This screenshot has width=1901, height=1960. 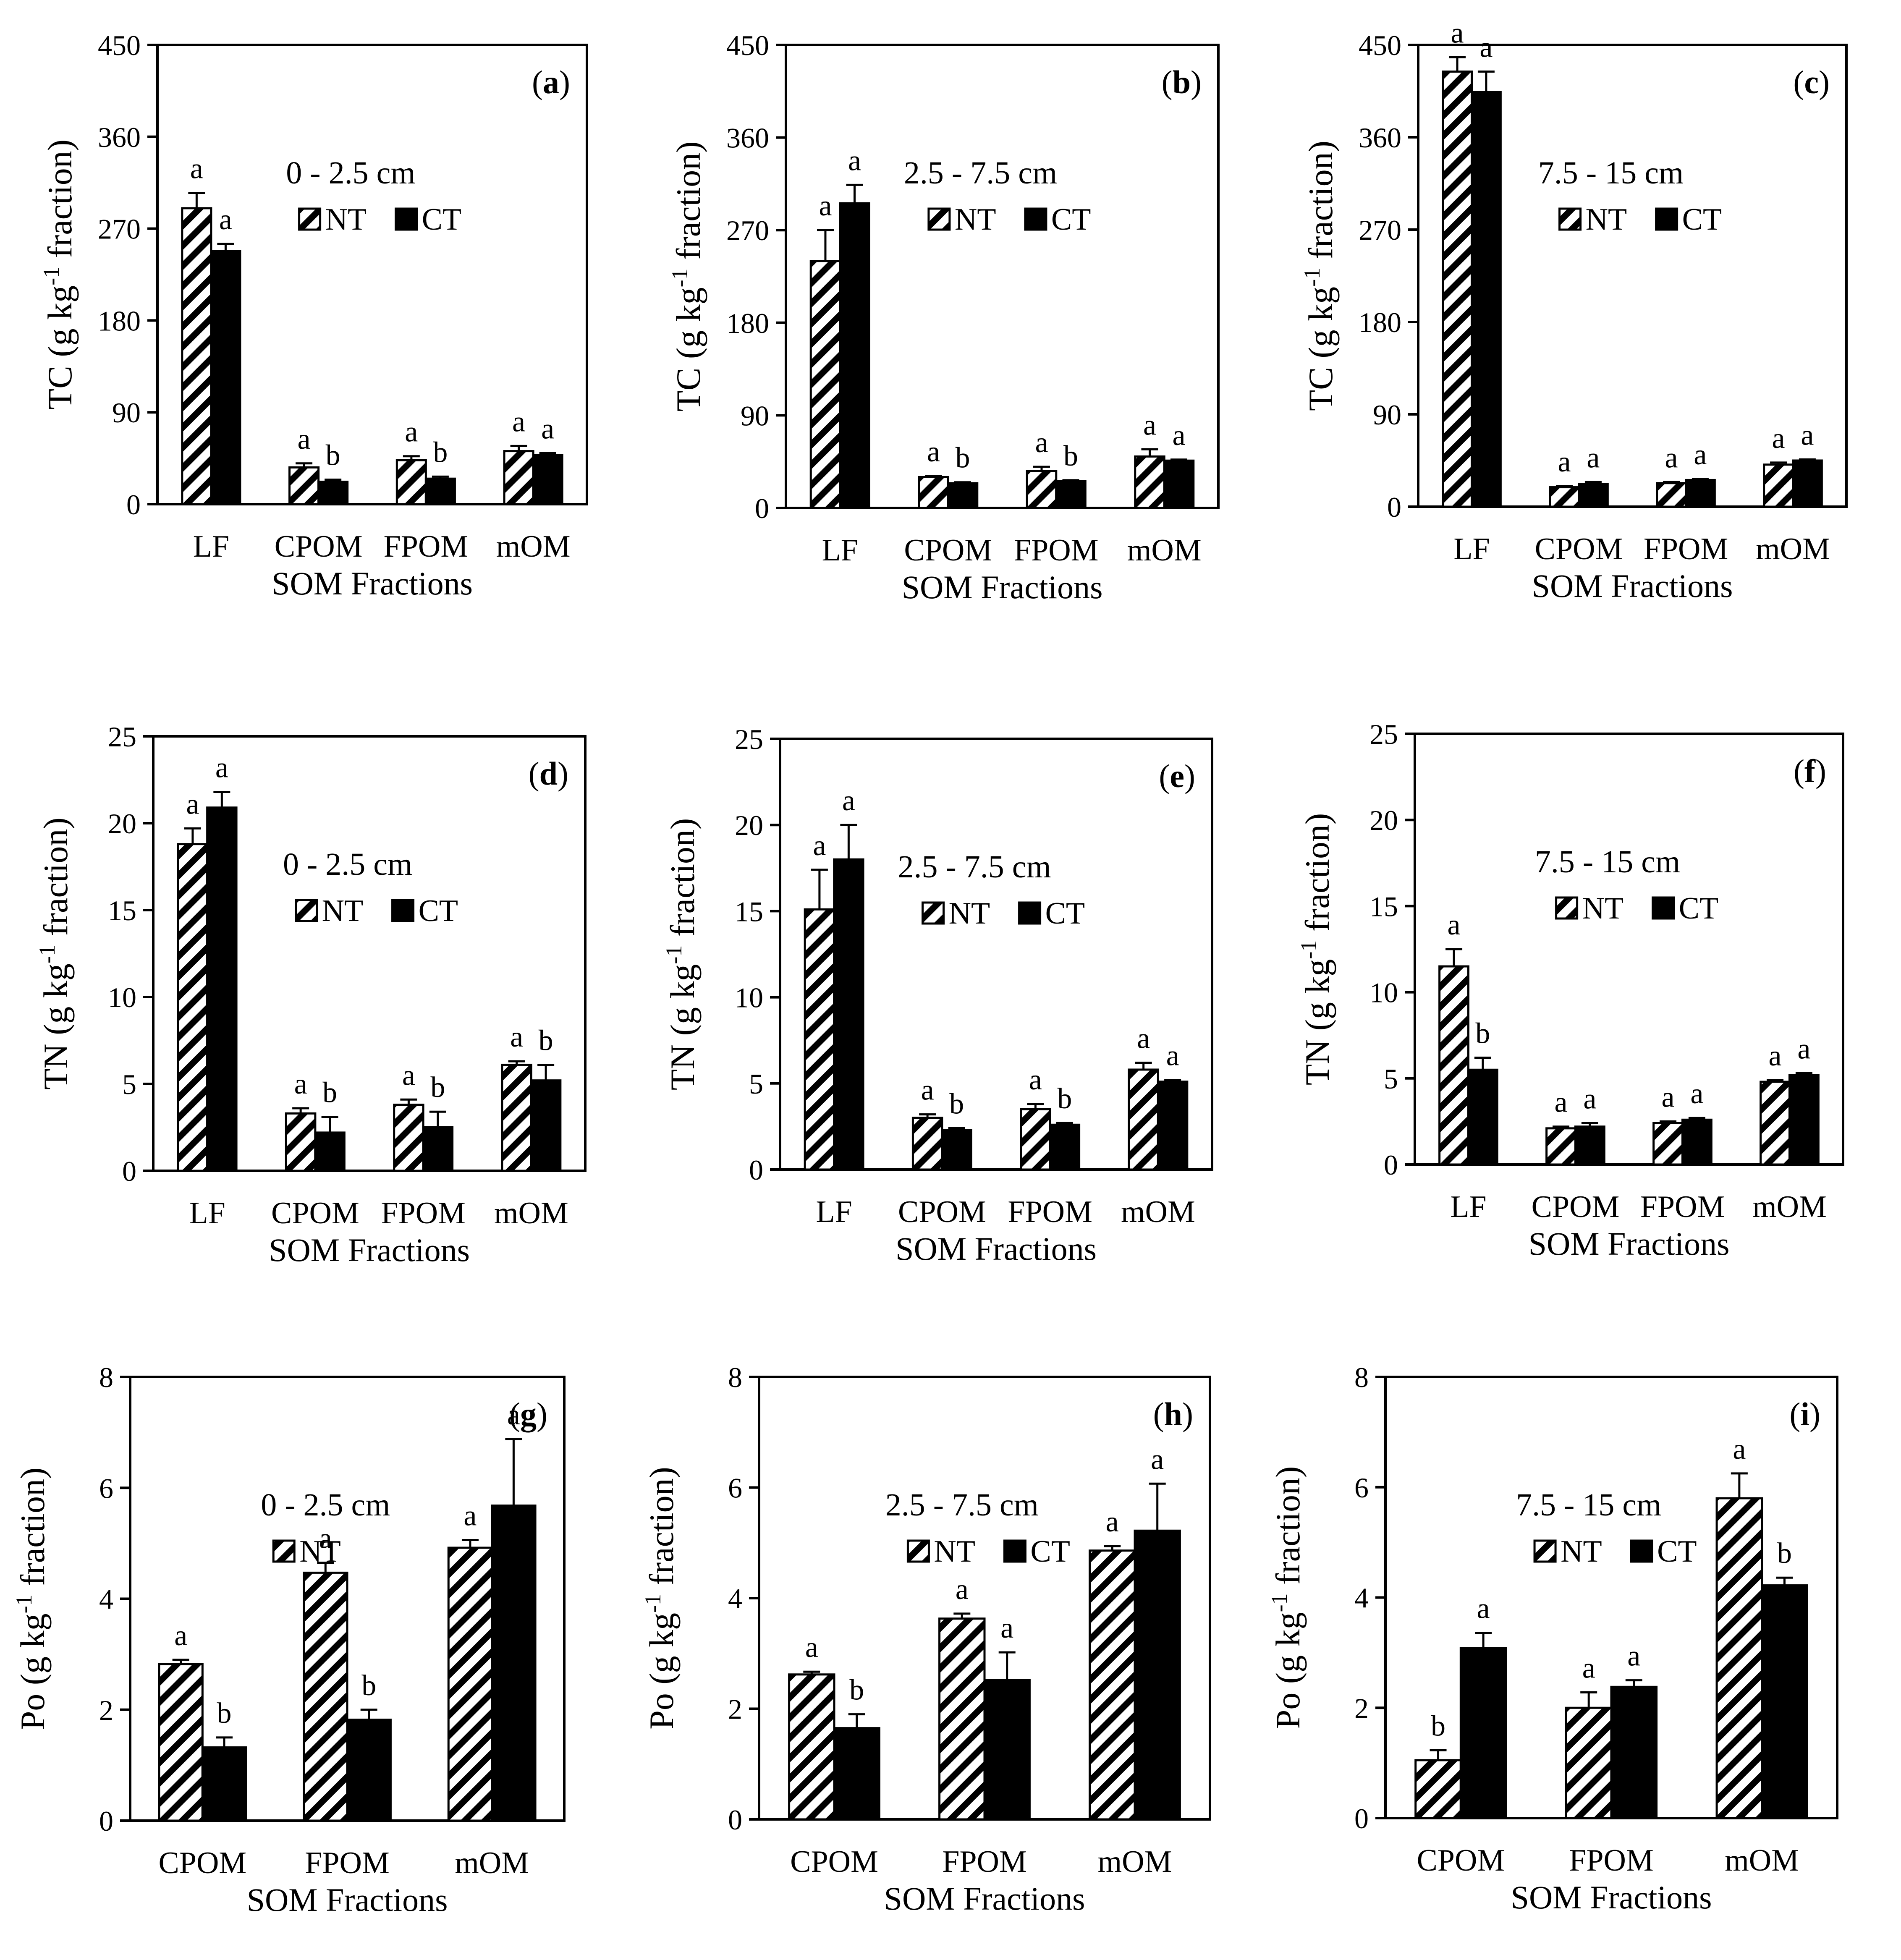 I want to click on depth-label: 7.5 - 15 cm, so click(x=1607, y=861).